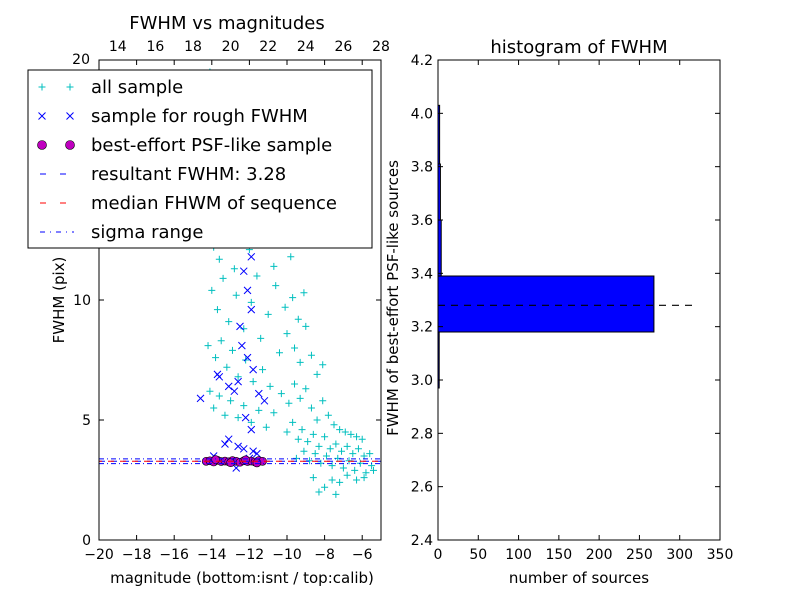  What do you see at coordinates (422, 221) in the screenshot?
I see `right-y-tick-label: 3.6` at bounding box center [422, 221].